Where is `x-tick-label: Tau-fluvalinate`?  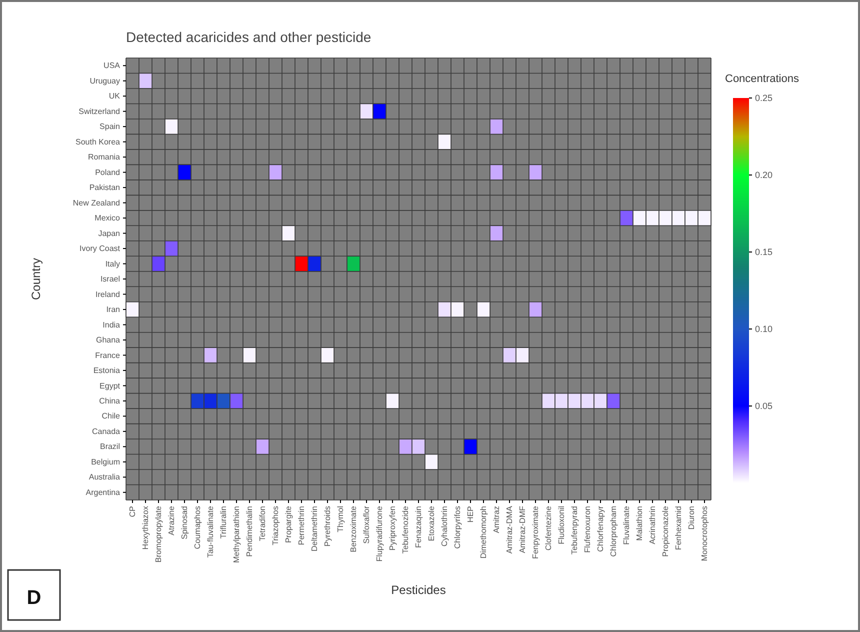
x-tick-label: Tau-fluvalinate is located at coordinates (211, 531).